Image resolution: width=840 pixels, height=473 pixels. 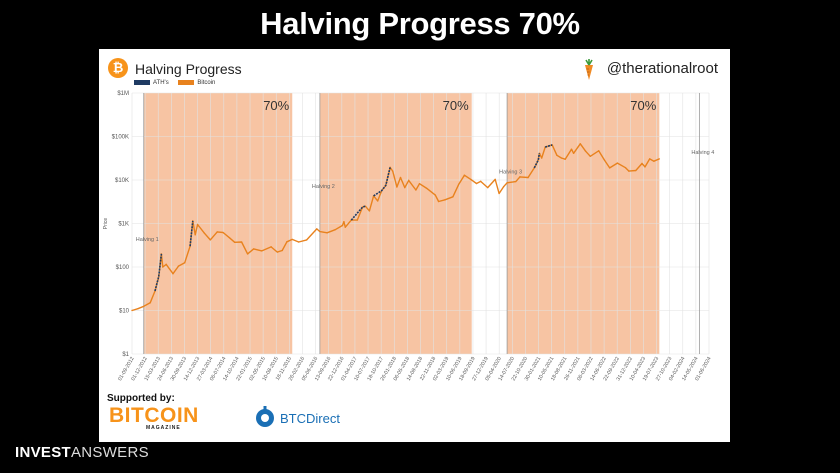 I want to click on y-tick-label: $1K, so click(x=123, y=225).